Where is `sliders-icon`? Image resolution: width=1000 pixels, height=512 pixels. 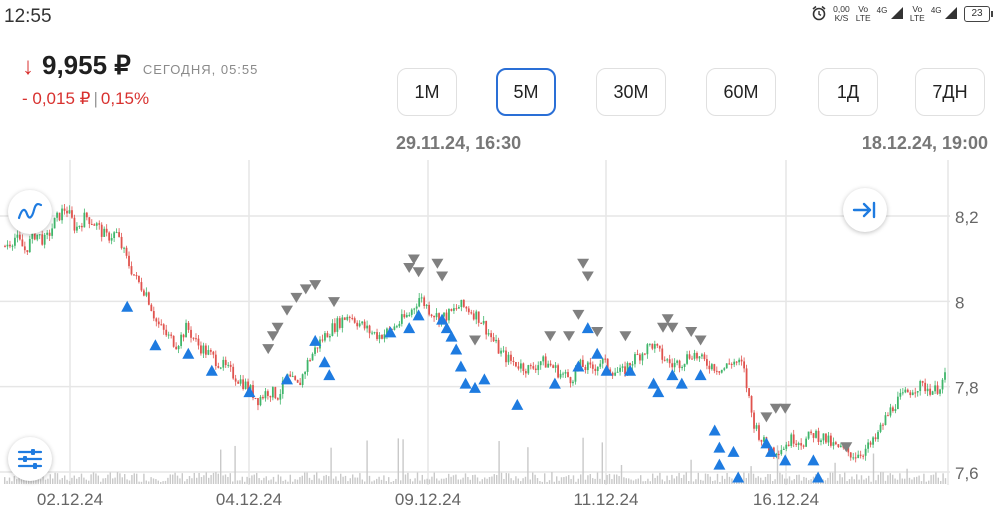
sliders-icon is located at coordinates (30, 459).